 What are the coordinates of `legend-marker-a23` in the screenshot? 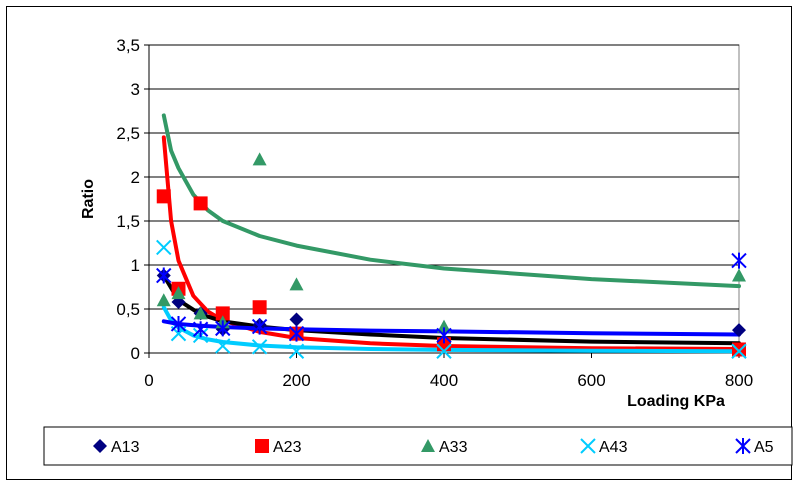 It's located at (262, 446).